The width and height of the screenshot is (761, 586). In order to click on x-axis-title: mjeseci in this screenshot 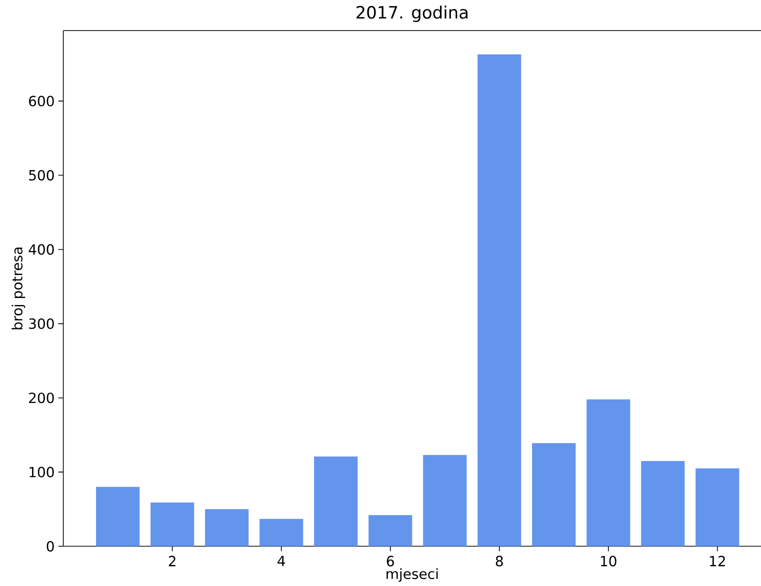, I will do `click(412, 575)`.